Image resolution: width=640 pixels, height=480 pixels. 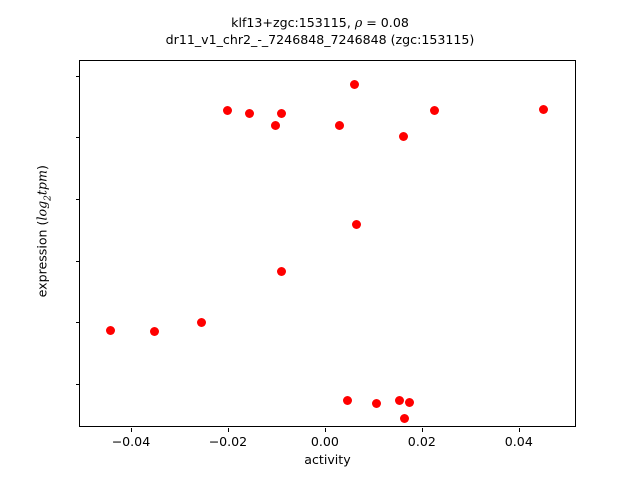 What do you see at coordinates (421, 441) in the screenshot?
I see `x-tick-label: 0.02` at bounding box center [421, 441].